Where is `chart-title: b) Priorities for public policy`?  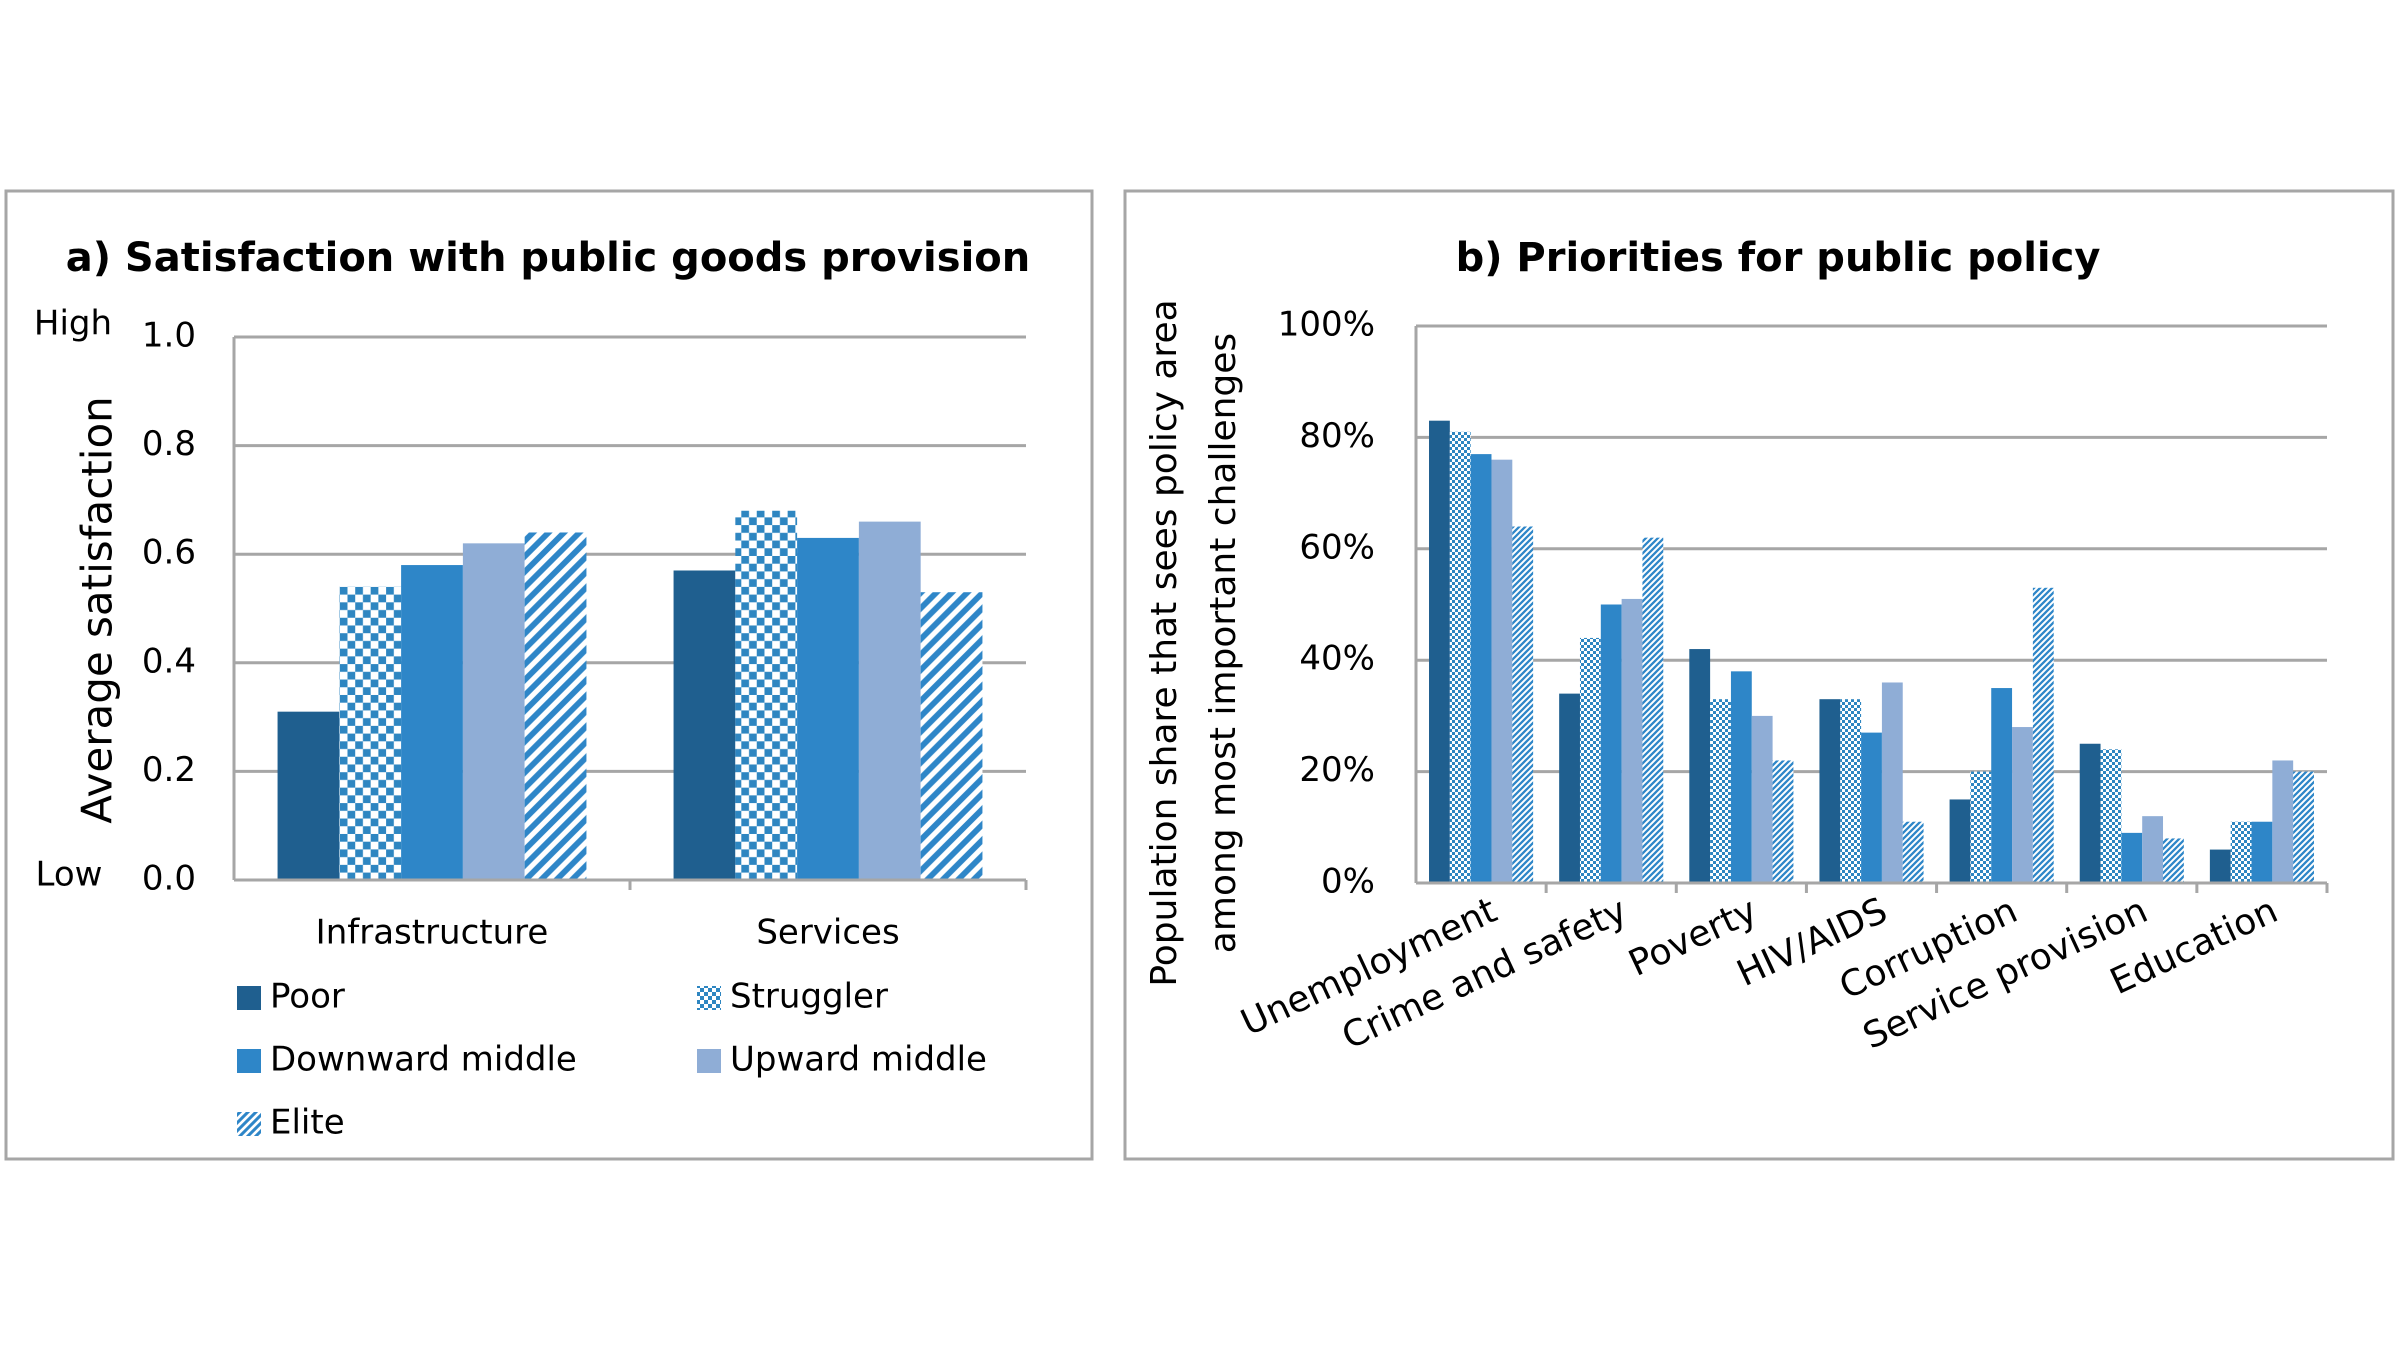
chart-title: b) Priorities for public policy is located at coordinates (1778, 258).